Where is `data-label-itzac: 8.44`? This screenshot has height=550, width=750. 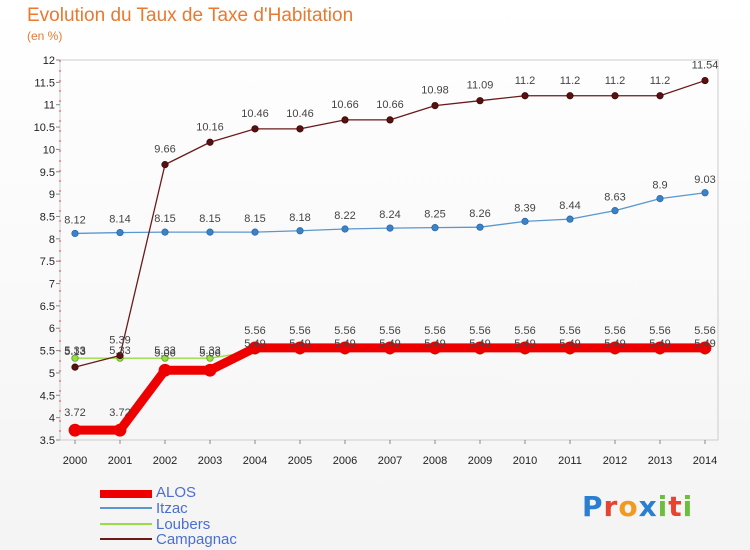
data-label-itzac: 8.44 is located at coordinates (569, 206).